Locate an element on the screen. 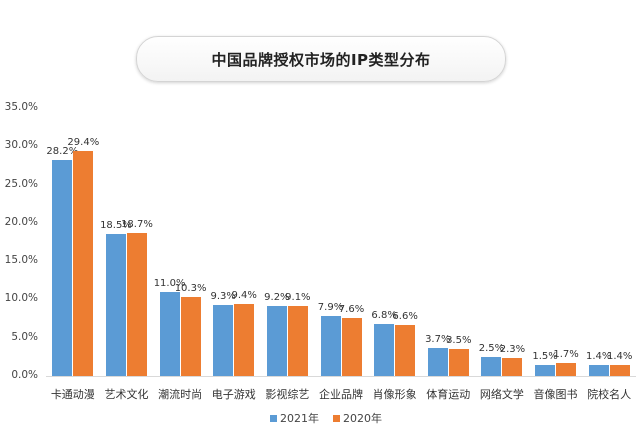 The height and width of the screenshot is (443, 640). data-label: 9.3% is located at coordinates (223, 296).